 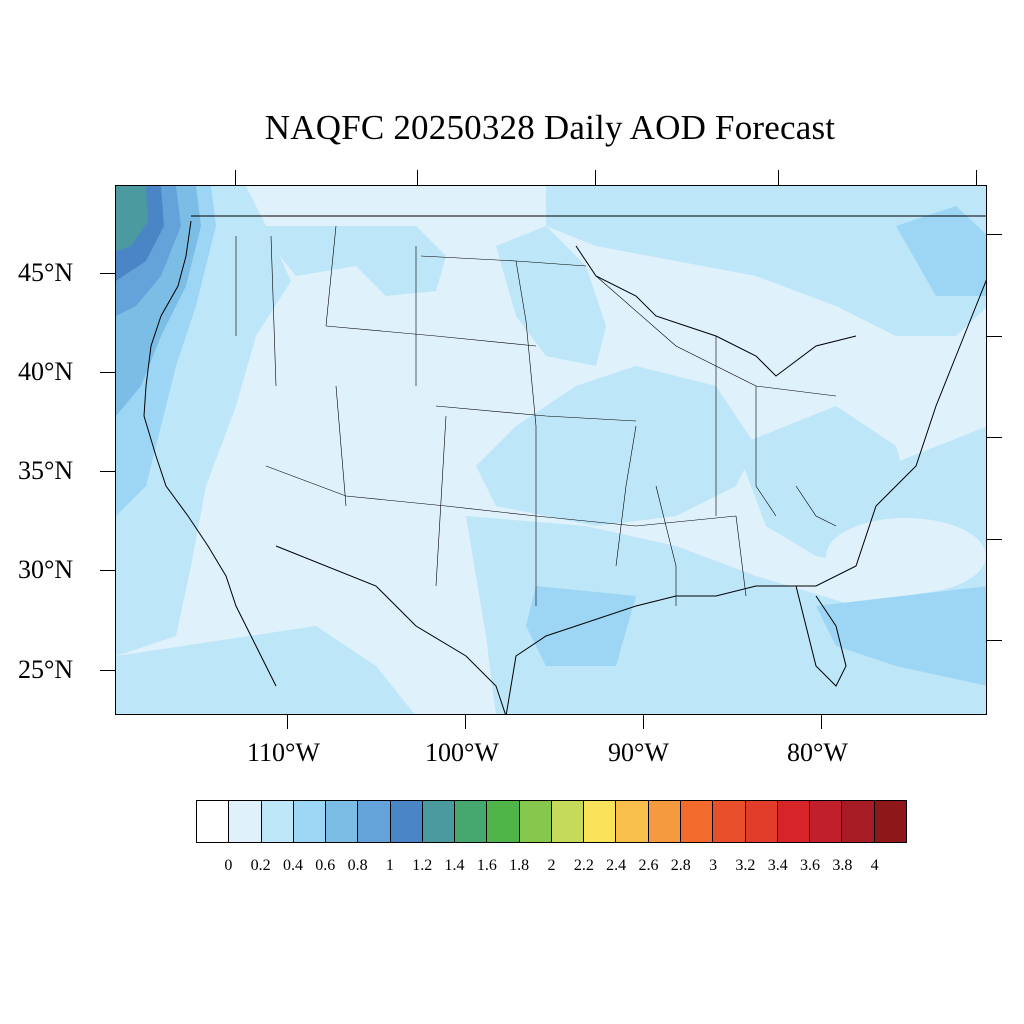 What do you see at coordinates (551, 865) in the screenshot?
I see `colorbar-tick-label: 2` at bounding box center [551, 865].